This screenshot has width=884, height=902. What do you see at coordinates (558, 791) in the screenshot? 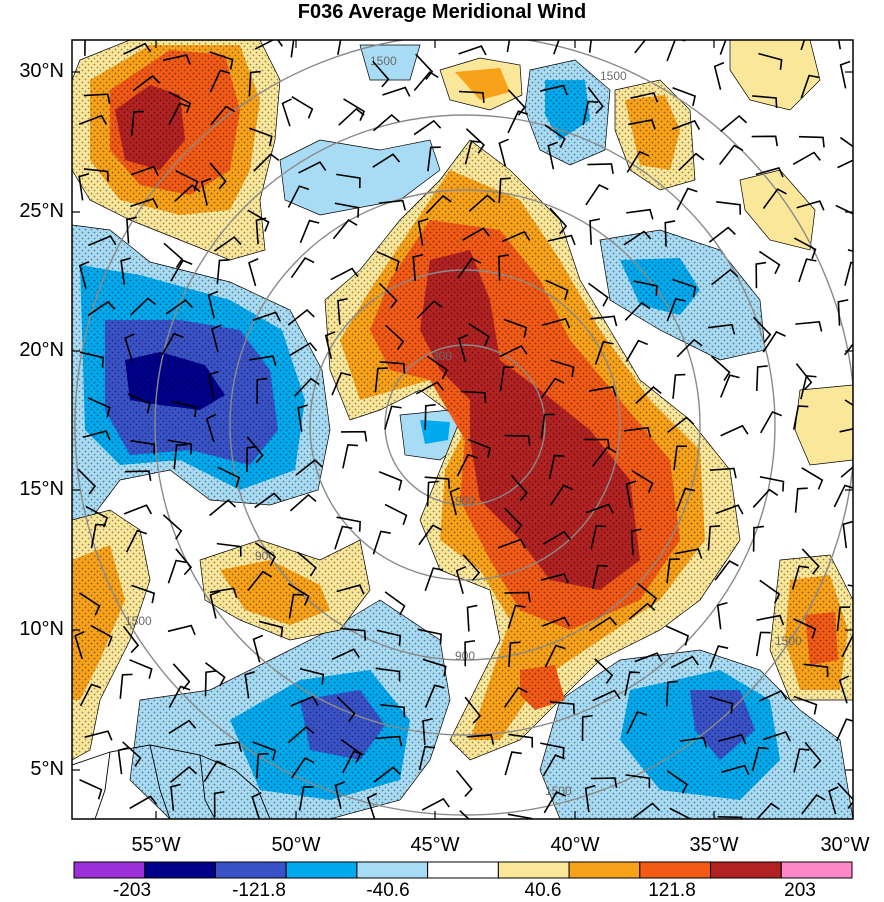
I see `ring-label: 1500` at bounding box center [558, 791].